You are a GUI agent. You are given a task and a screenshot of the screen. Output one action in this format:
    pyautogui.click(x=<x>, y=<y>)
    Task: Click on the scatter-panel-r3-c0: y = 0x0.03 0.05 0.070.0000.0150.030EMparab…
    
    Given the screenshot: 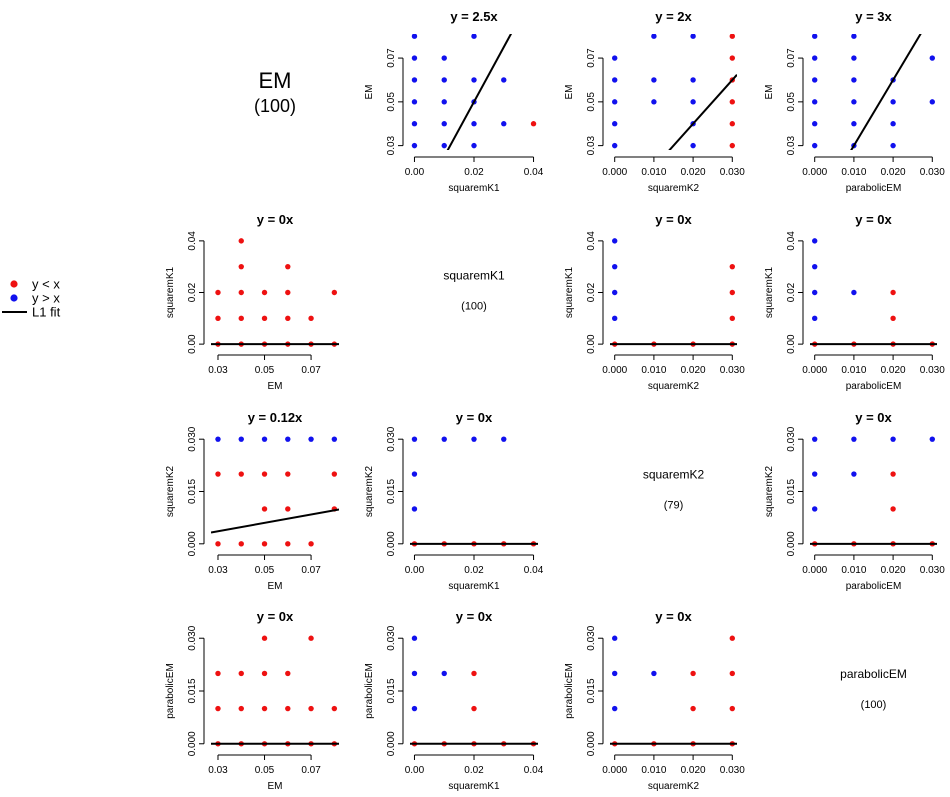 What is the action you would take?
    pyautogui.click(x=252, y=700)
    